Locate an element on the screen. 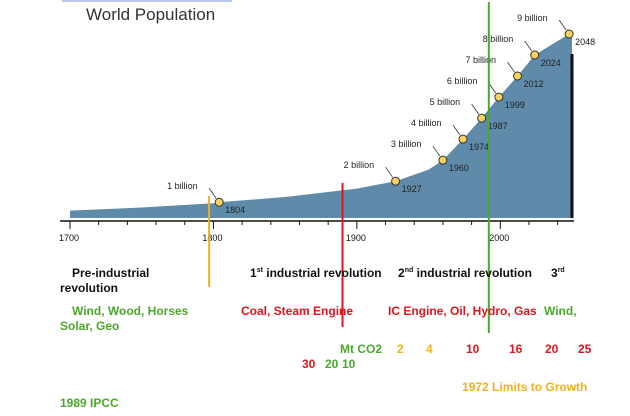  milestone-label: 2 billion is located at coordinates (359, 165).